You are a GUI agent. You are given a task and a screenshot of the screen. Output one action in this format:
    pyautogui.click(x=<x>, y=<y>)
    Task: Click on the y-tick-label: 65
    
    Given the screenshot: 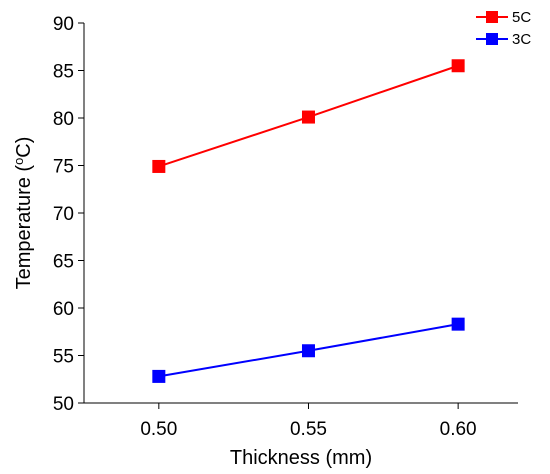 What is the action you would take?
    pyautogui.click(x=63, y=262)
    